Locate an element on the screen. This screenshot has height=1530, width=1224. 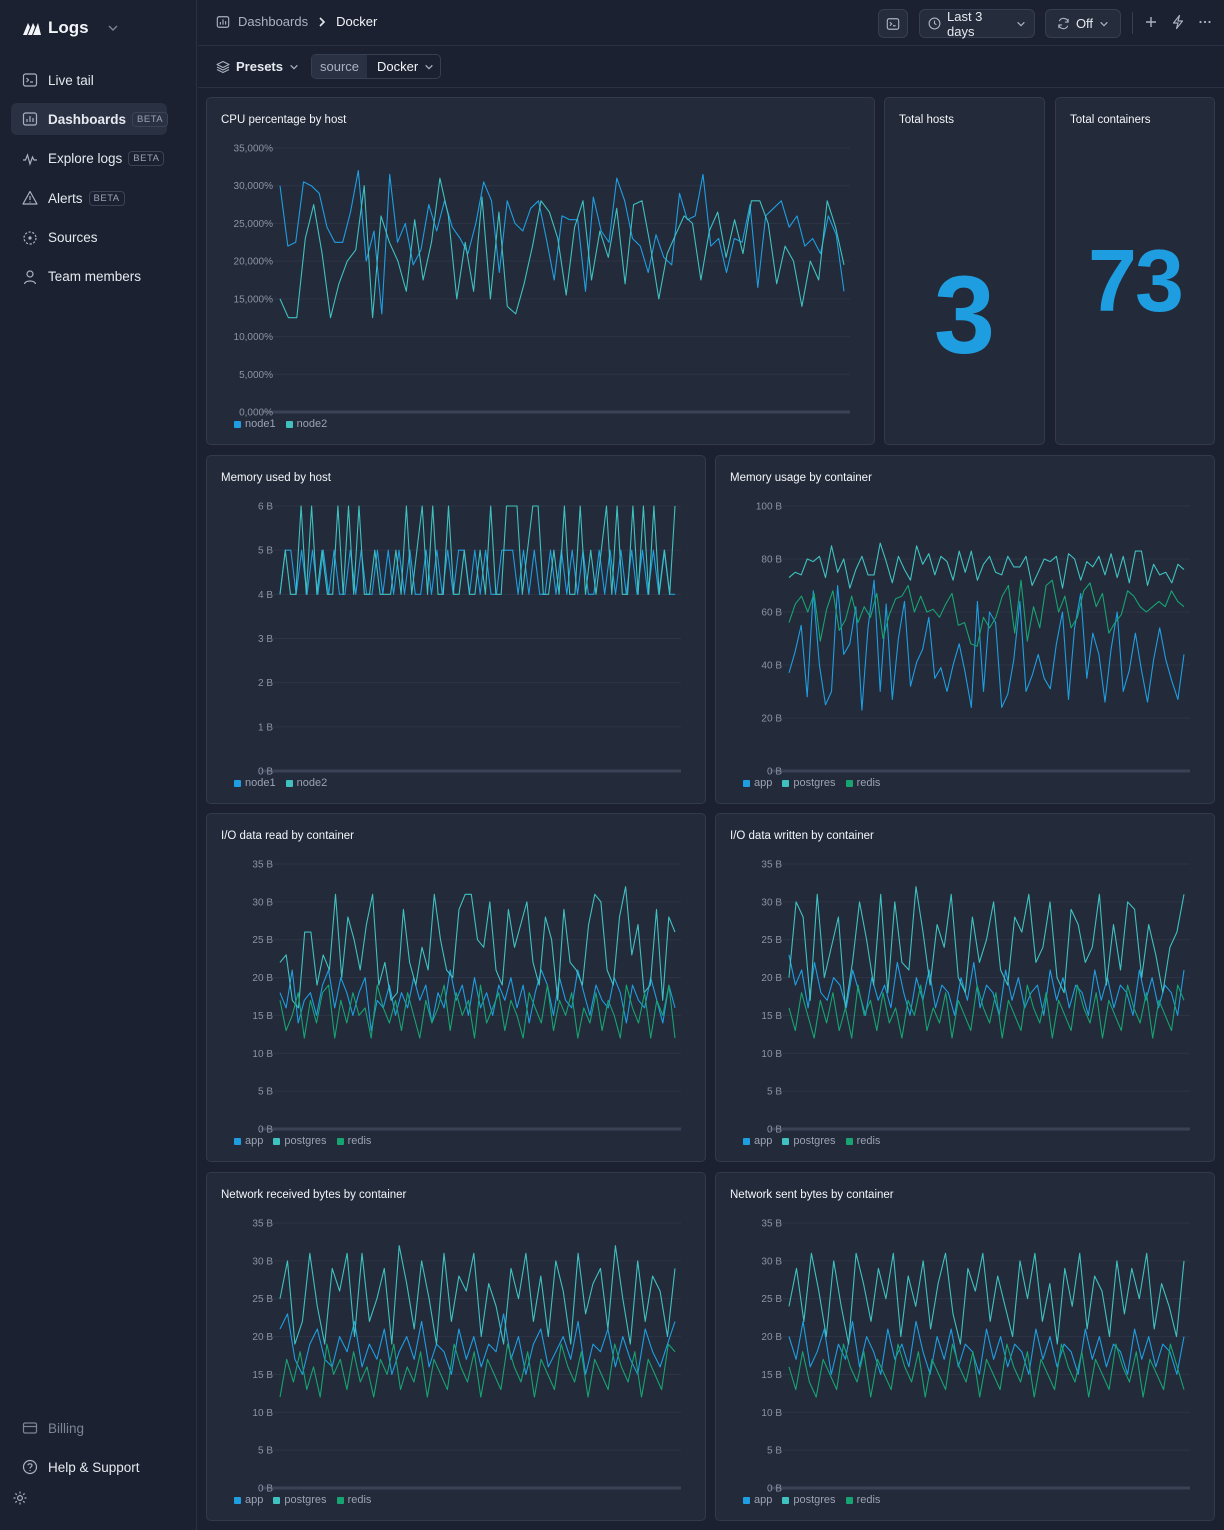
terminal-button is located at coordinates (893, 23).